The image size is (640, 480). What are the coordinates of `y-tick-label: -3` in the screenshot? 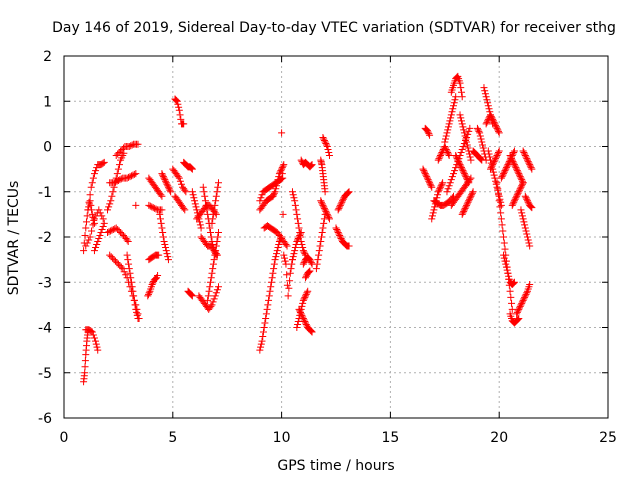 It's located at (45, 283).